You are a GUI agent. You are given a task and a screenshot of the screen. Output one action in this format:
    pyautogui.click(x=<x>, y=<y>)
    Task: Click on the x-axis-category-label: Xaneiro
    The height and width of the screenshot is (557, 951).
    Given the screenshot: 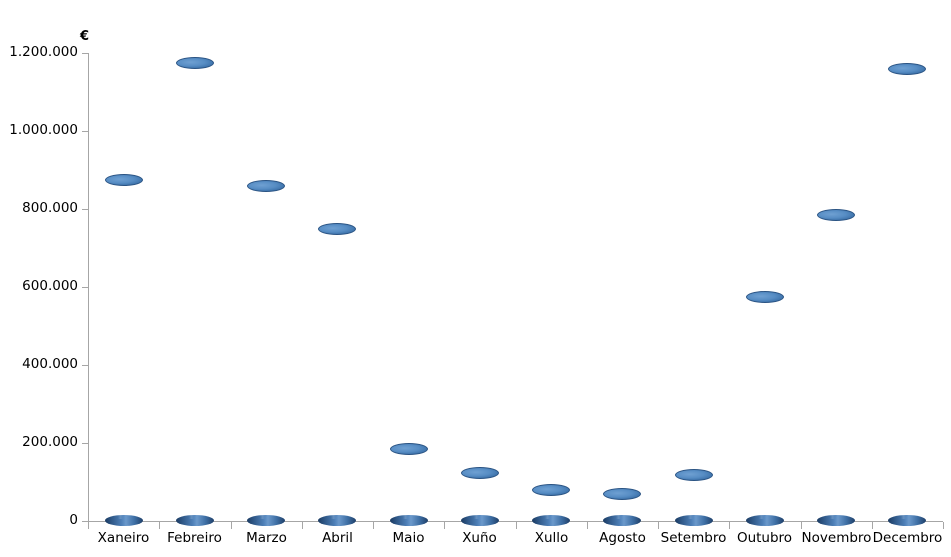 What is the action you would take?
    pyautogui.click(x=123, y=538)
    